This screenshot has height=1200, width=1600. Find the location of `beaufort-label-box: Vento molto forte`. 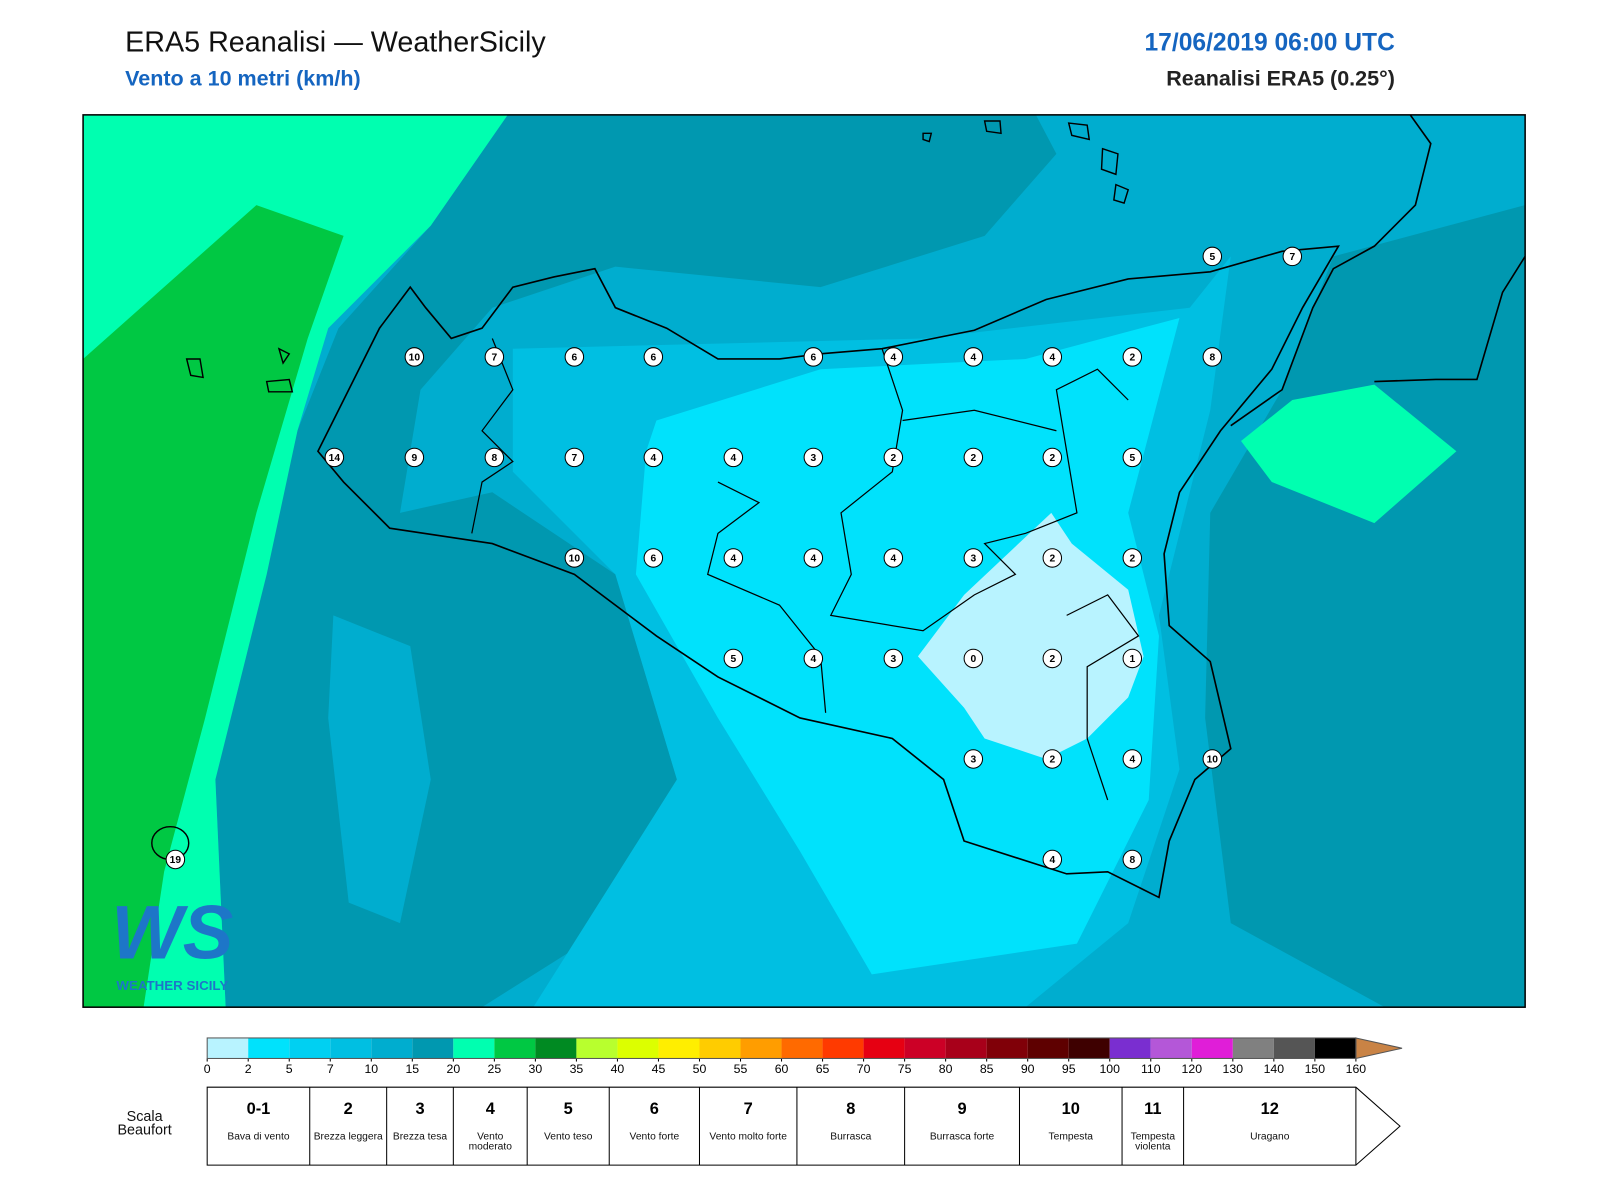

beaufort-label-box: Vento molto forte is located at coordinates (748, 1137).